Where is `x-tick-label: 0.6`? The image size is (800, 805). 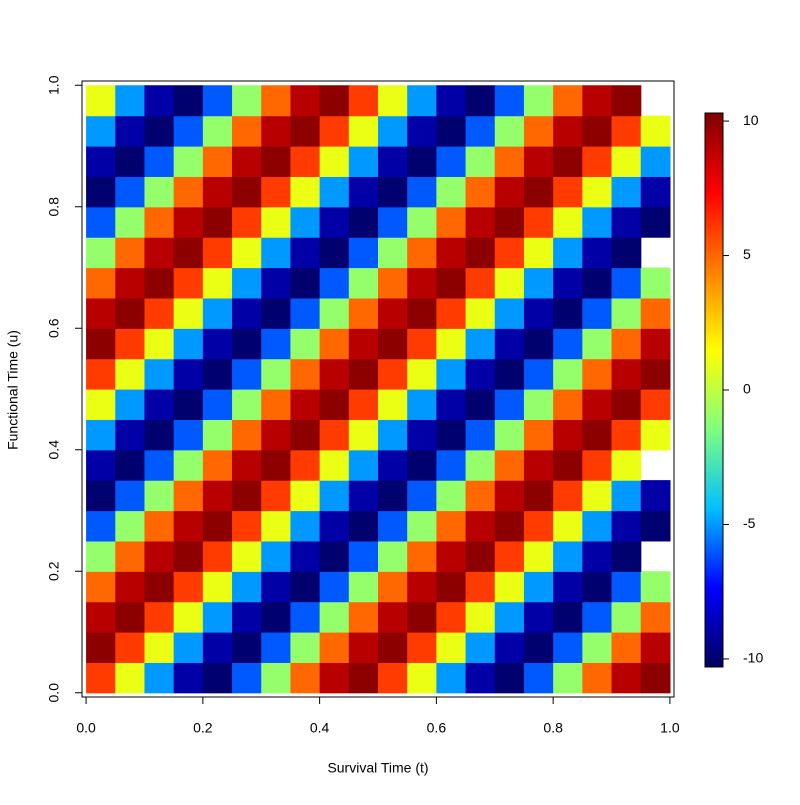
x-tick-label: 0.6 is located at coordinates (437, 728).